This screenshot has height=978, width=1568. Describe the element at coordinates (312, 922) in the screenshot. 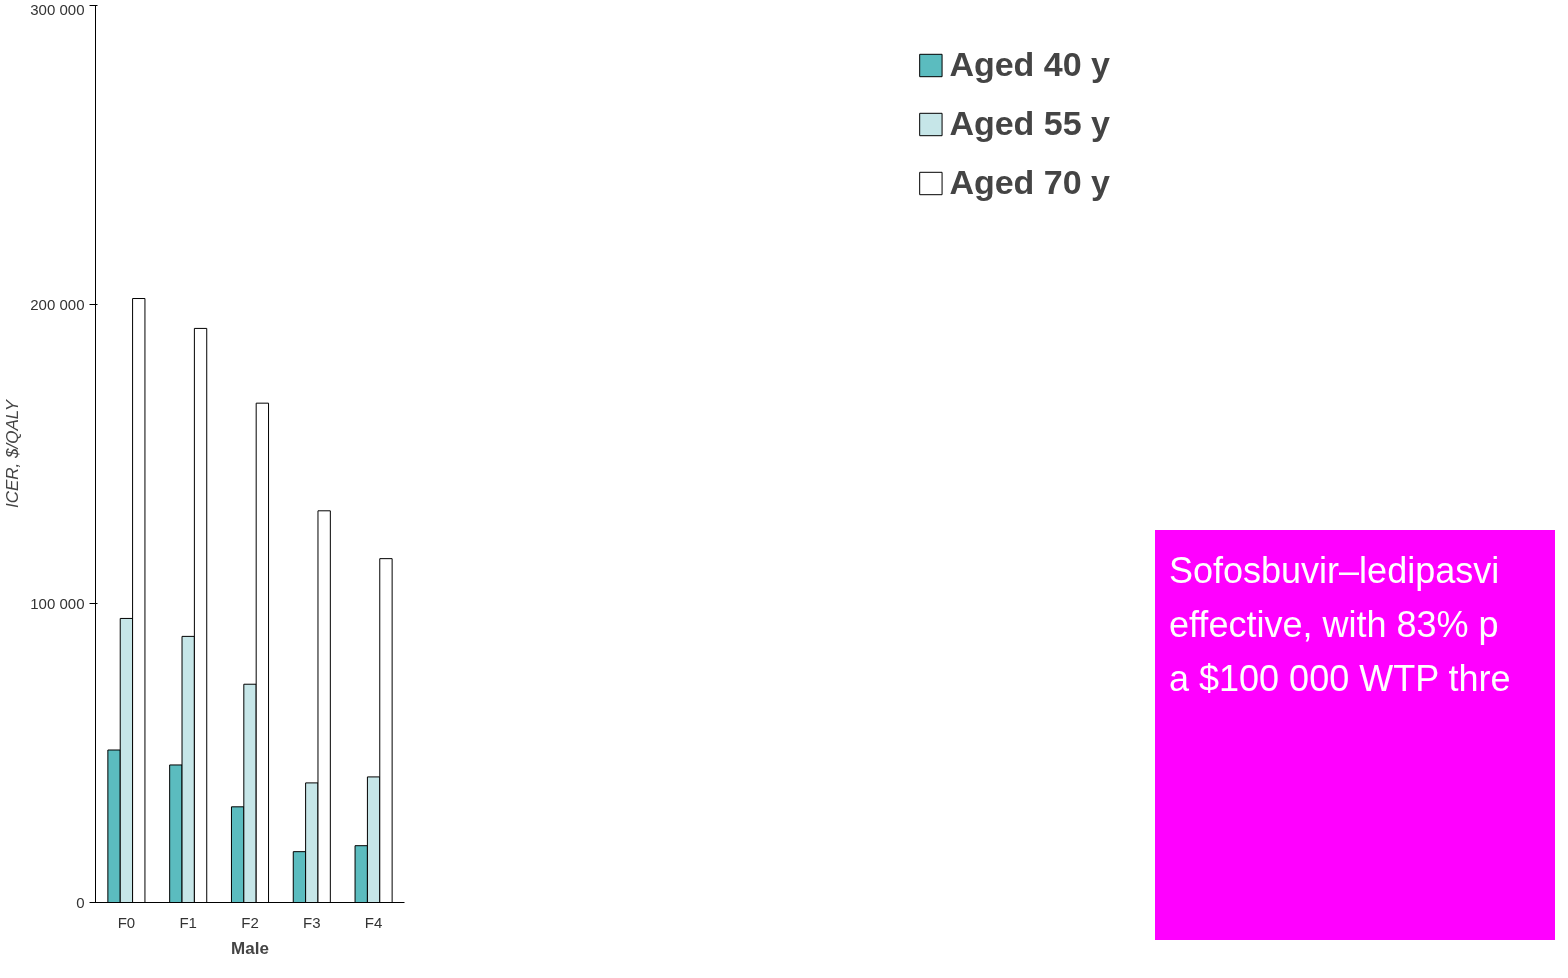

I see `x-tick-label: F3` at that location.